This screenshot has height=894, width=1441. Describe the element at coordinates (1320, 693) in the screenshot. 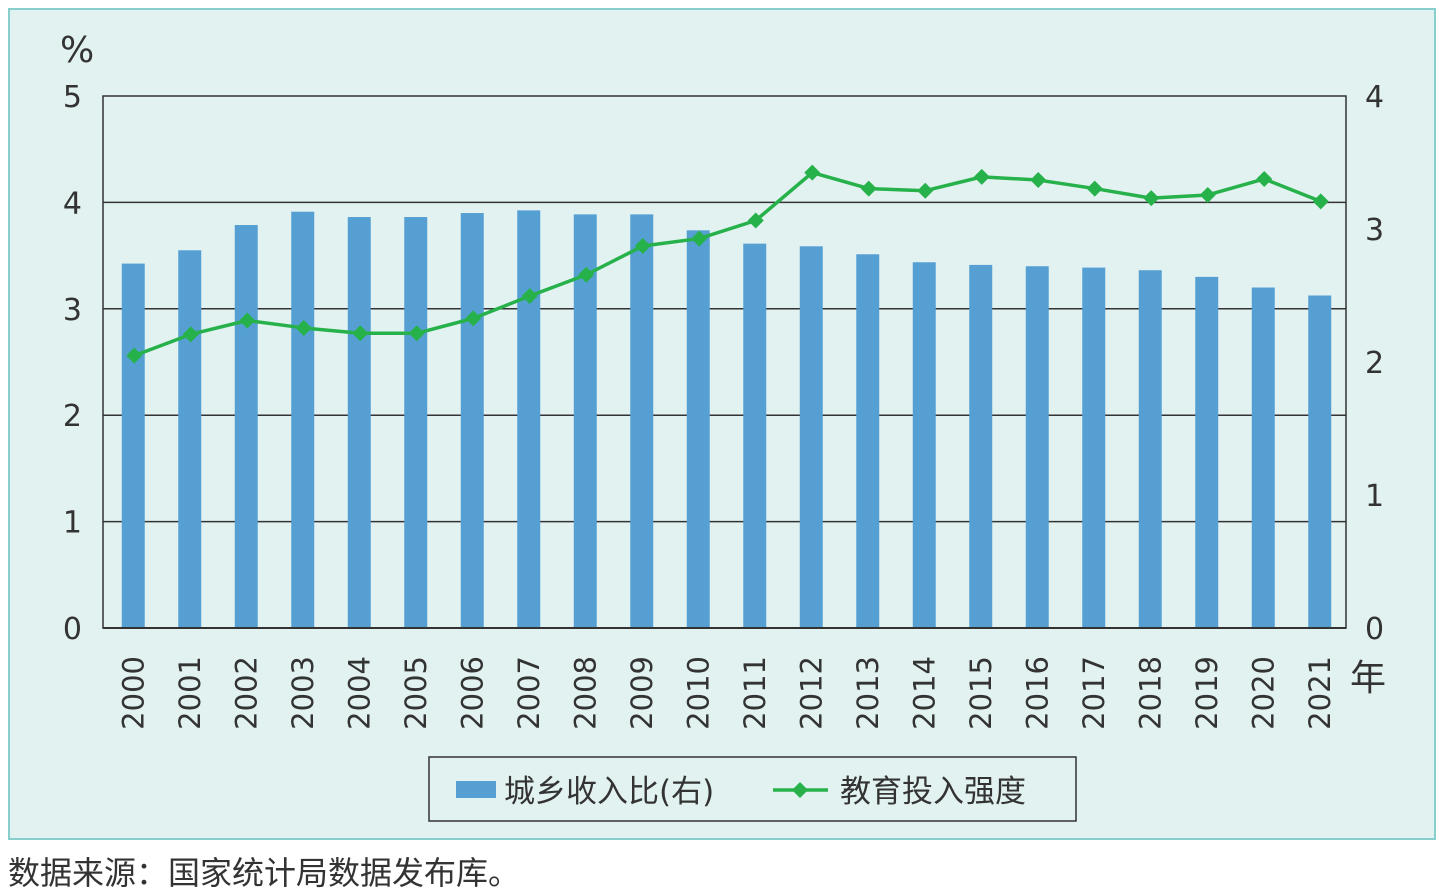

I see `x-tick-label: 2021` at that location.